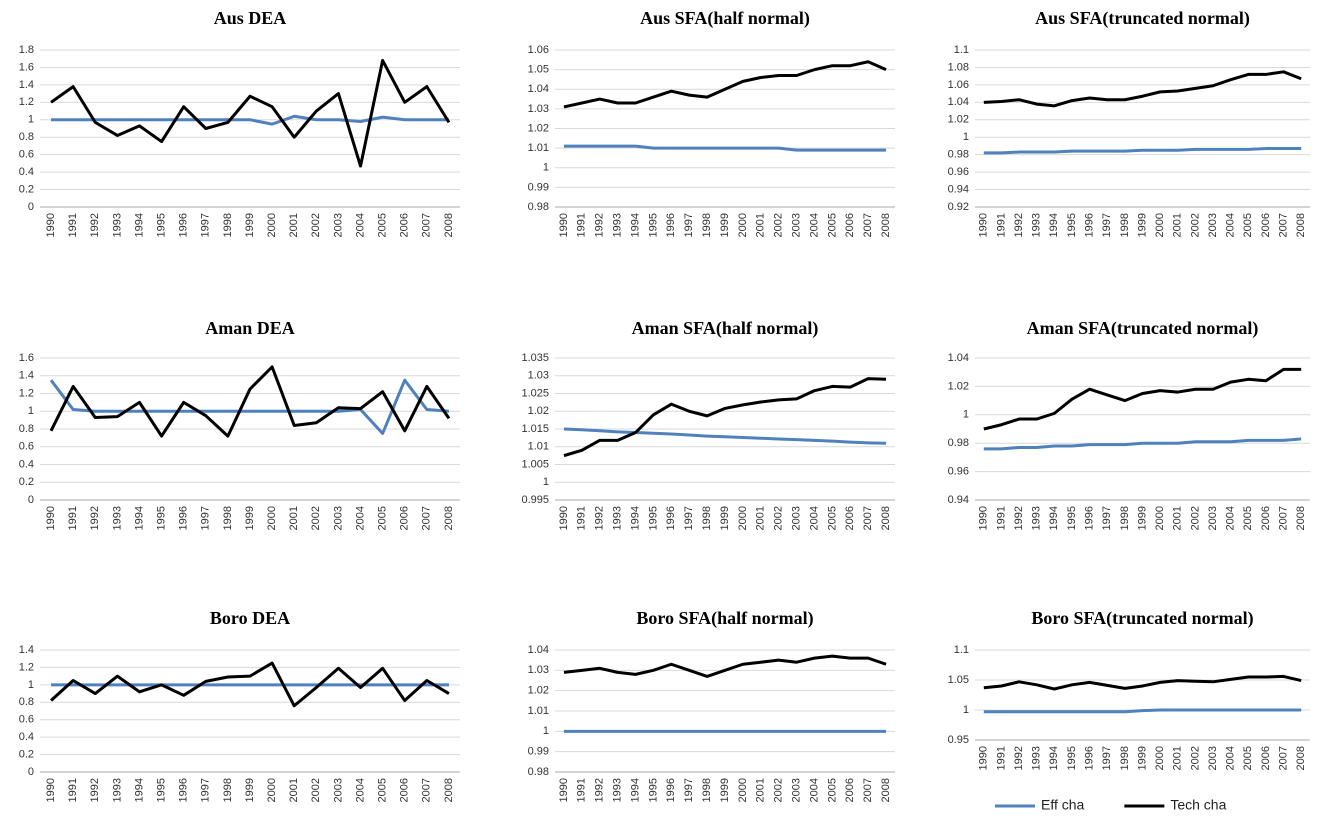  I want to click on y-tick-label: 0.99, so click(538, 752).